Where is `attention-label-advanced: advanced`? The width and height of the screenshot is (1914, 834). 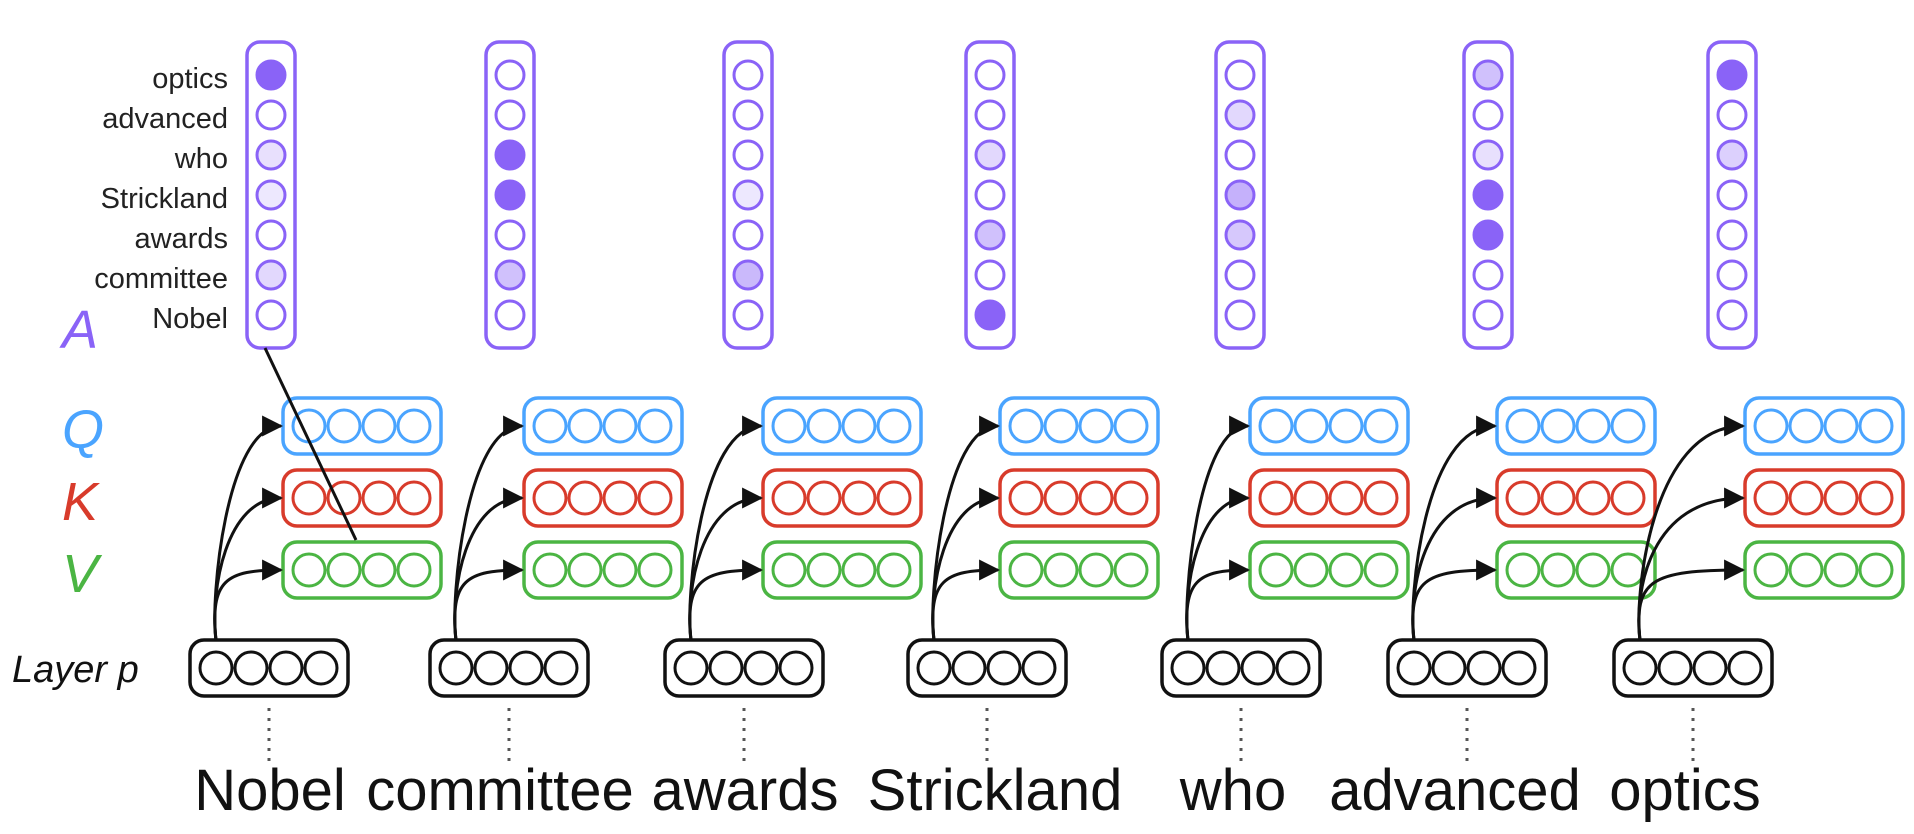 attention-label-advanced: advanced is located at coordinates (165, 119).